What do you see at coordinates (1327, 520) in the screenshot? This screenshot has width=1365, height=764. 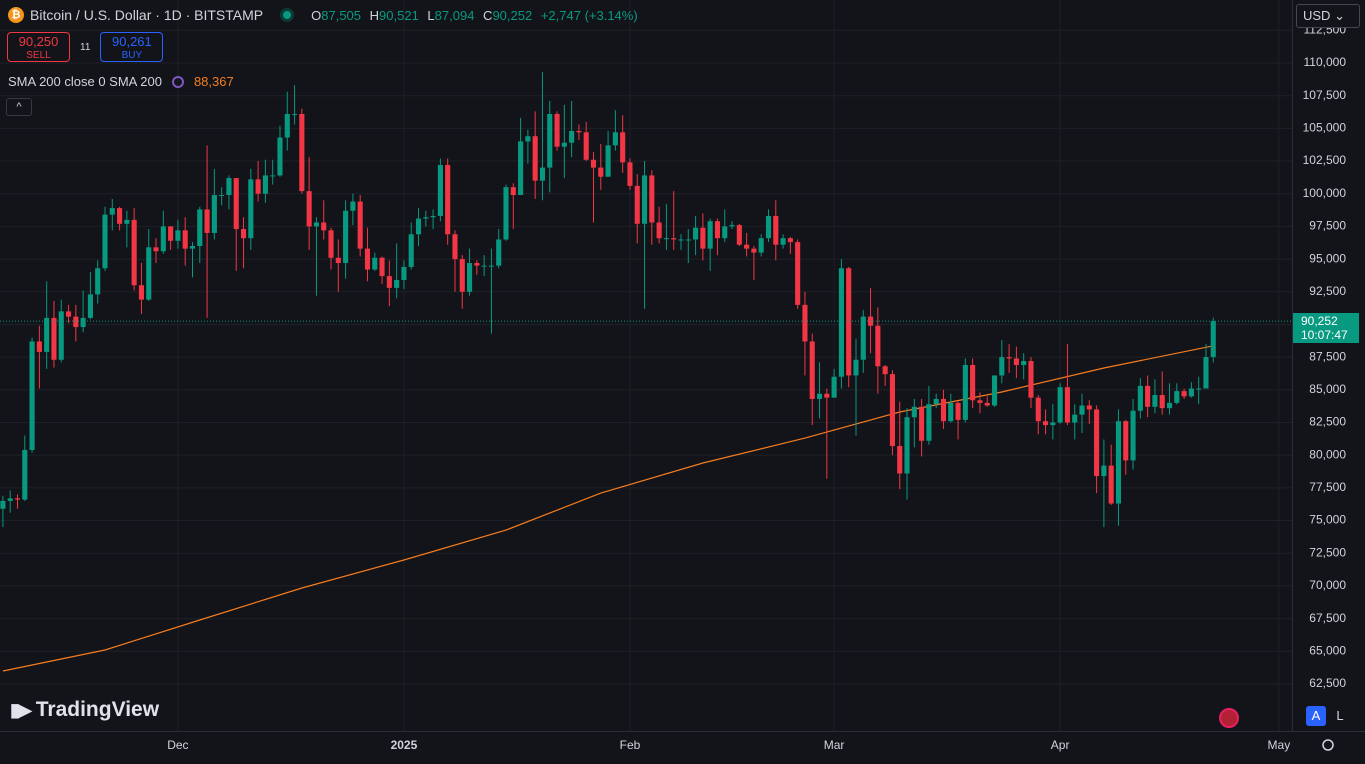 I see `y-tick-label: 75,000` at bounding box center [1327, 520].